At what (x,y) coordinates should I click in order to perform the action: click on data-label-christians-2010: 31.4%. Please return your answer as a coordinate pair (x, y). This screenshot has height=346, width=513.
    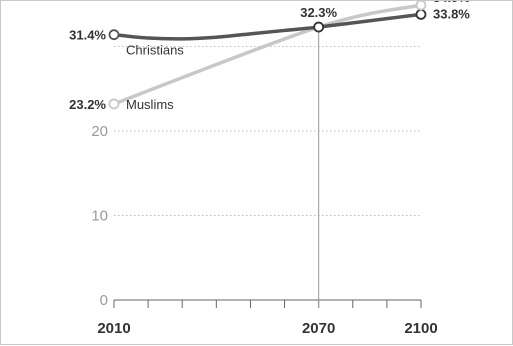
    Looking at the image, I should click on (87, 35).